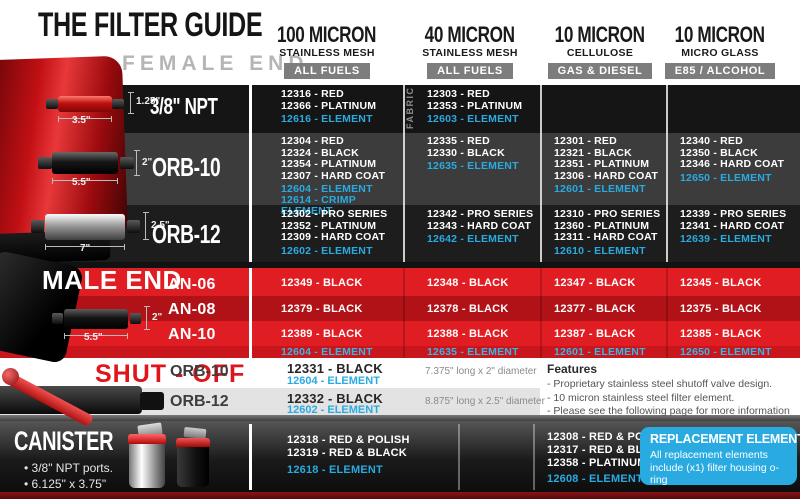  Describe the element at coordinates (468, 309) in the screenshot. I see `part-number: 12378 - BLACK` at that location.